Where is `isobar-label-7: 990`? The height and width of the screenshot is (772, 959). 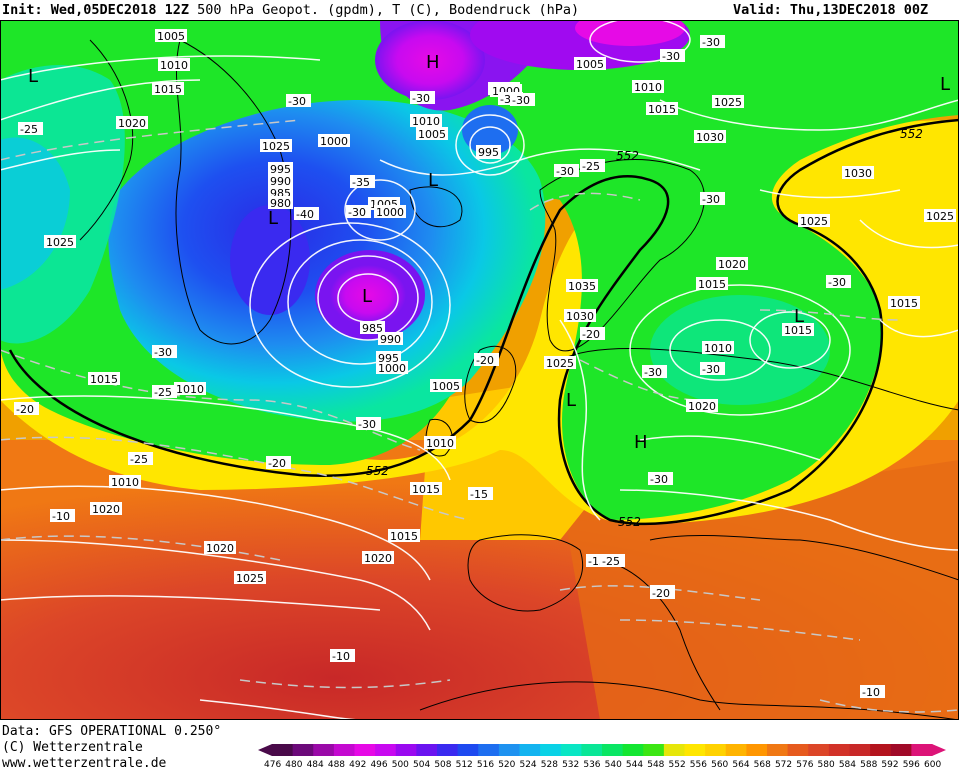 isobar-label-7: 990 is located at coordinates (280, 181).